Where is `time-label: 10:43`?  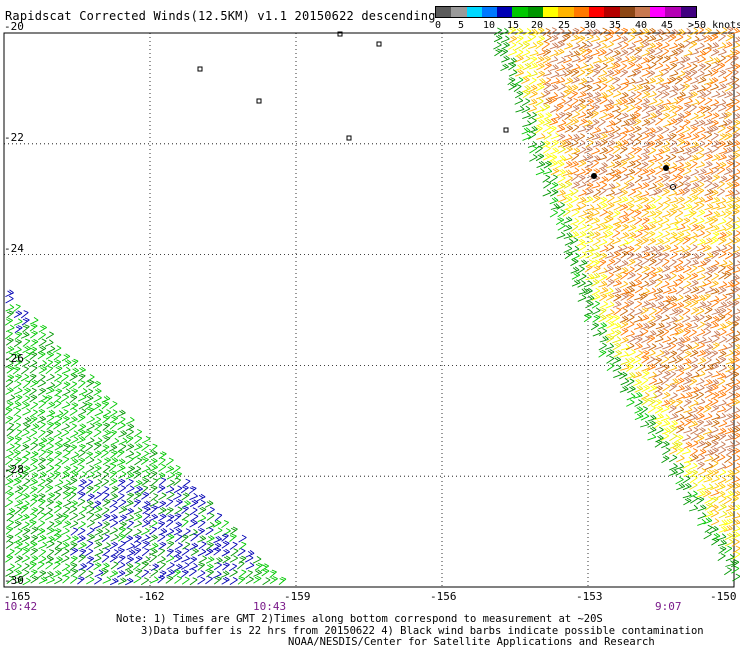
time-label: 10:43 is located at coordinates (270, 606).